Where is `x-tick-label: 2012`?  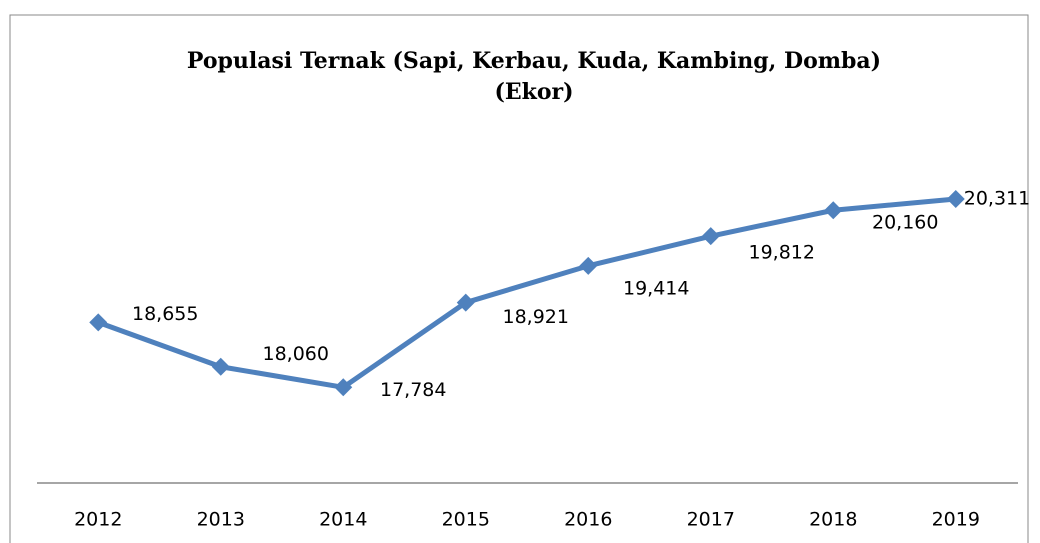
x-tick-label: 2012 is located at coordinates (98, 520).